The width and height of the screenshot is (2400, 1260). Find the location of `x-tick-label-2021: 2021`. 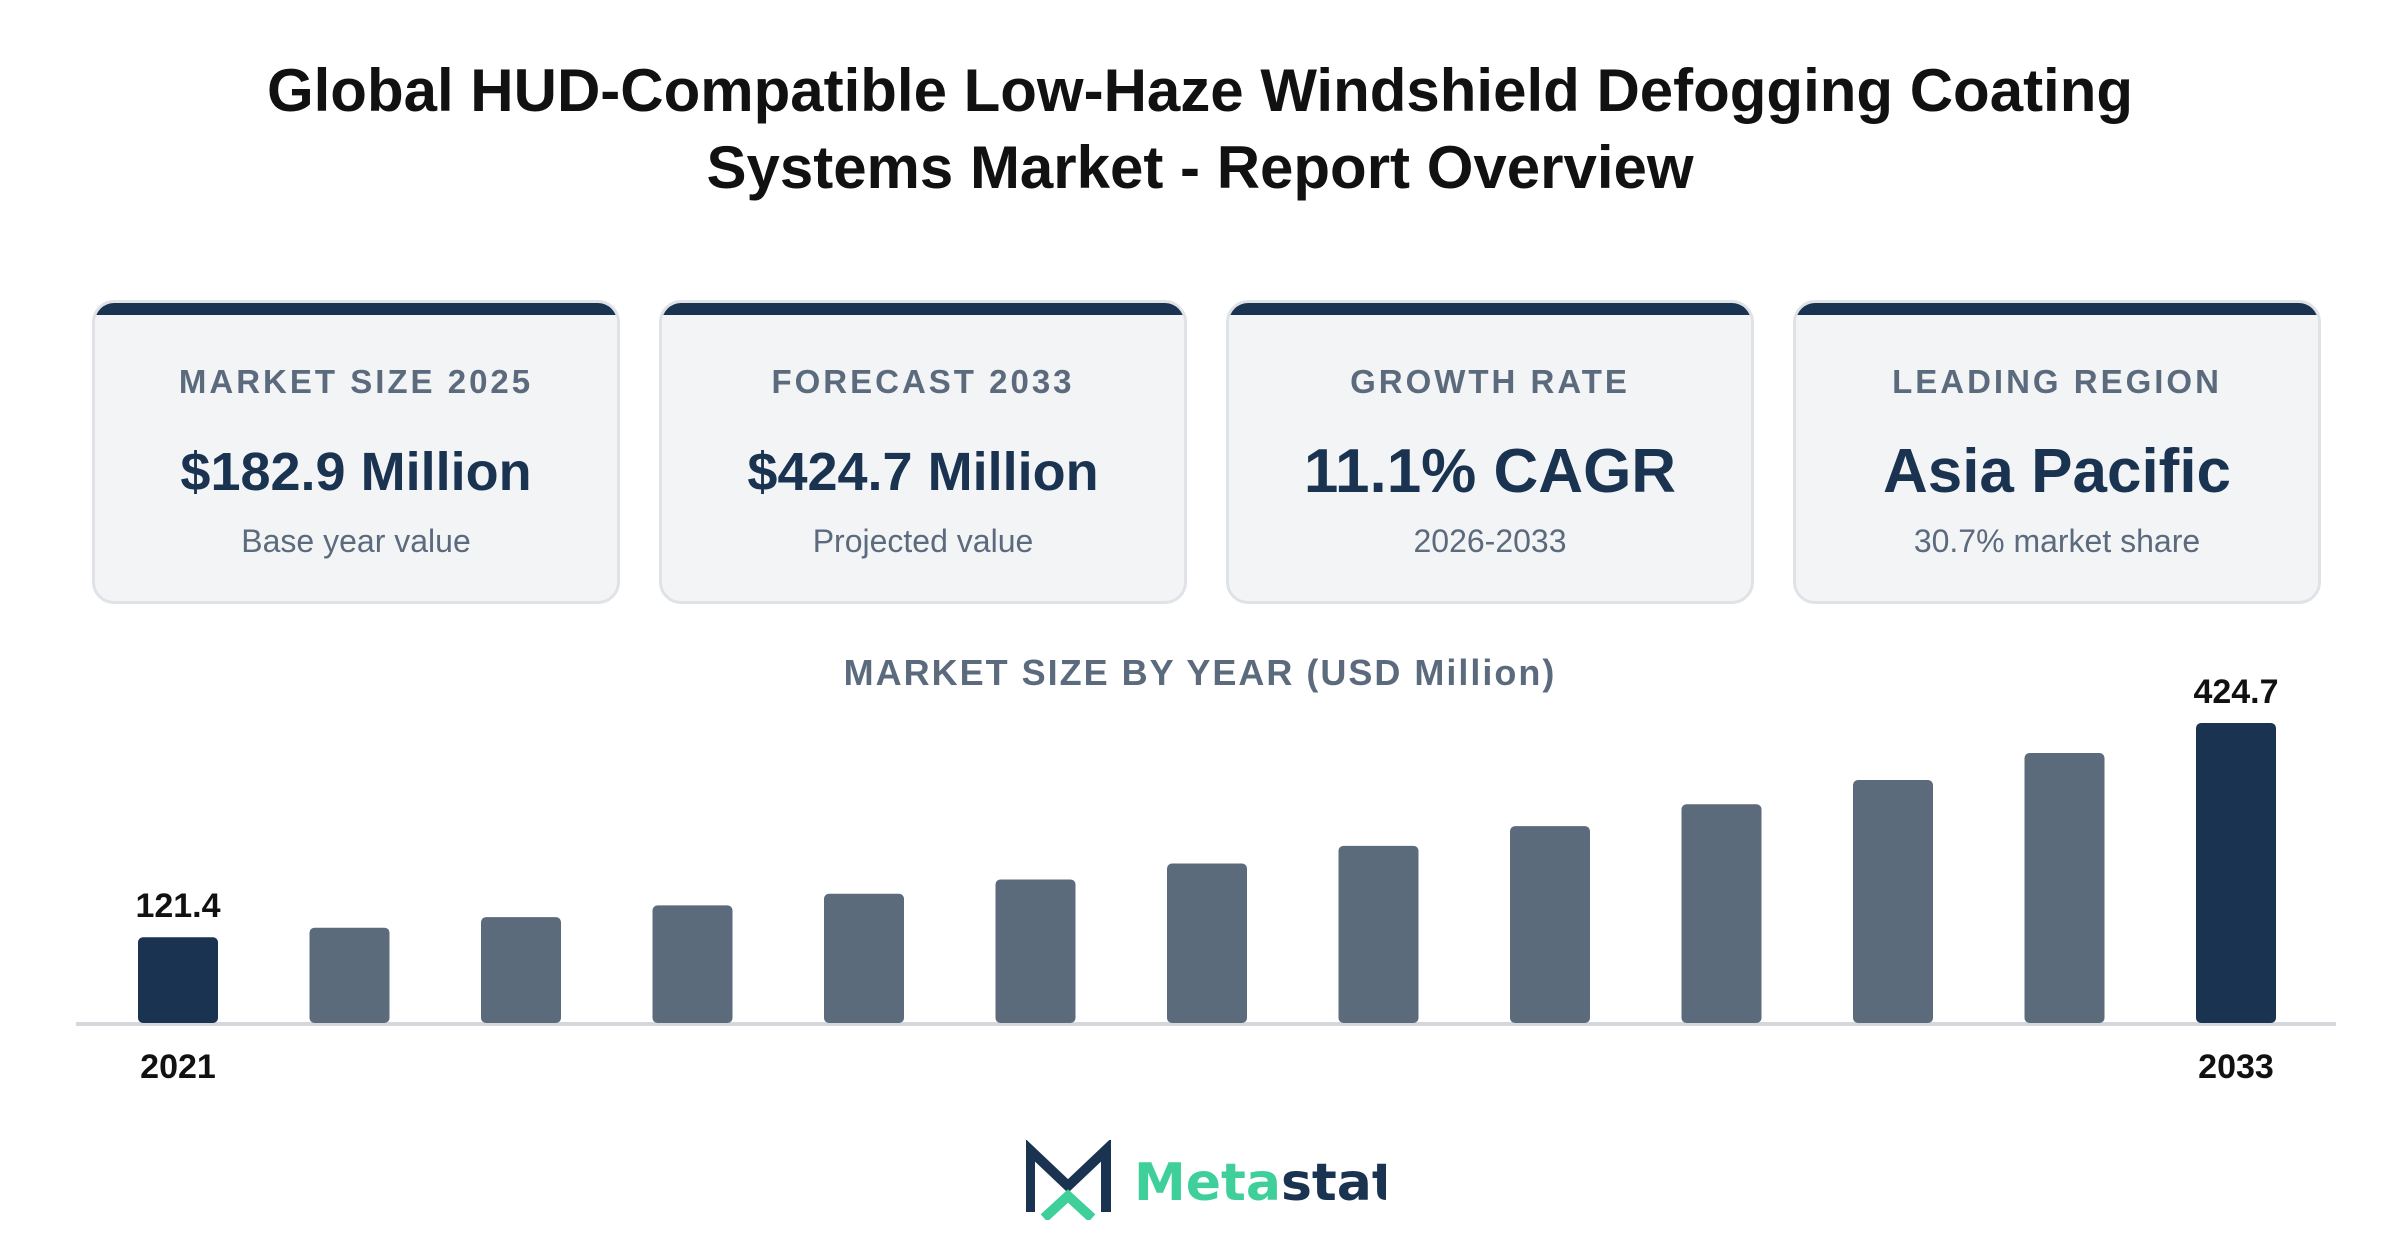

x-tick-label-2021: 2021 is located at coordinates (178, 1067).